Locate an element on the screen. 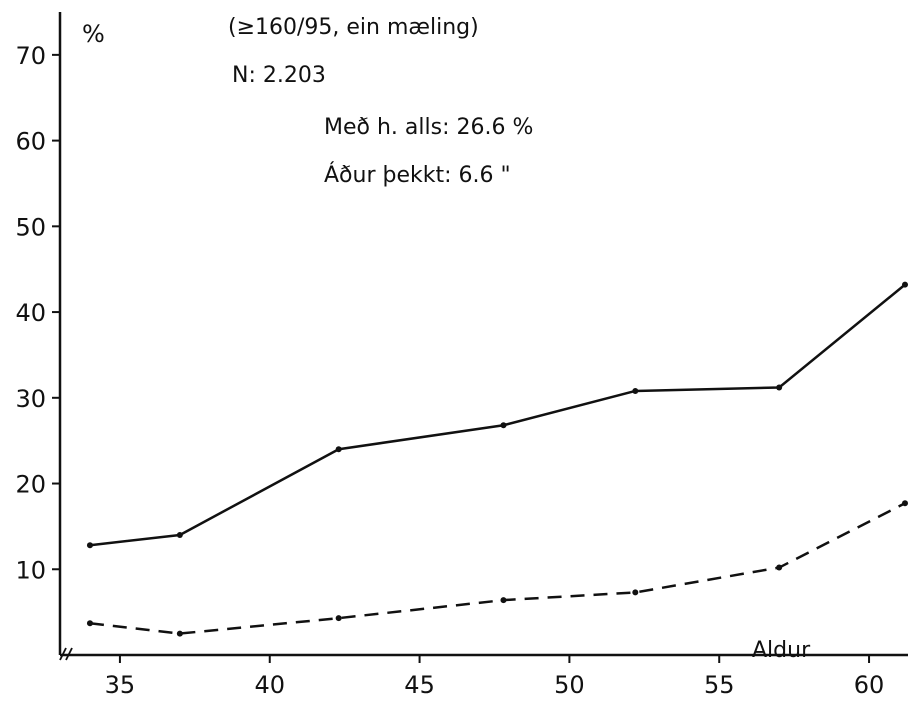 This screenshot has height=704, width=912. y-tick-label: 20 is located at coordinates (30, 485).